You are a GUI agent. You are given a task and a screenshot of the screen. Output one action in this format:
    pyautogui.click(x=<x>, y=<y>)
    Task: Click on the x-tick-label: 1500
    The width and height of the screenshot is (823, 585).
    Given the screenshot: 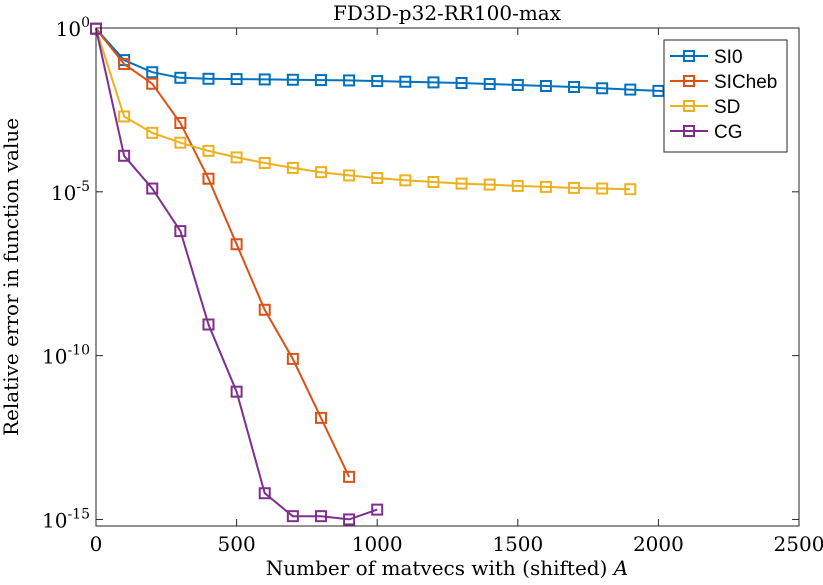 What is the action you would take?
    pyautogui.click(x=517, y=544)
    